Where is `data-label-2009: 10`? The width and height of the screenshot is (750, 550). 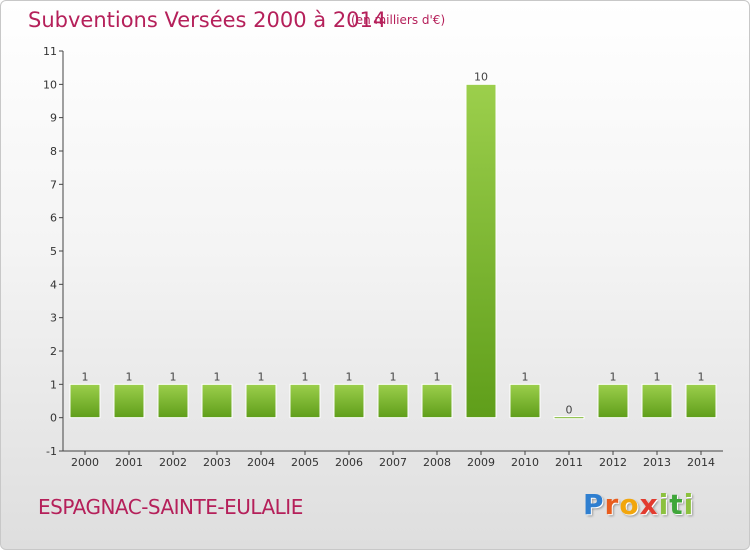
data-label-2009: 10 is located at coordinates (481, 76).